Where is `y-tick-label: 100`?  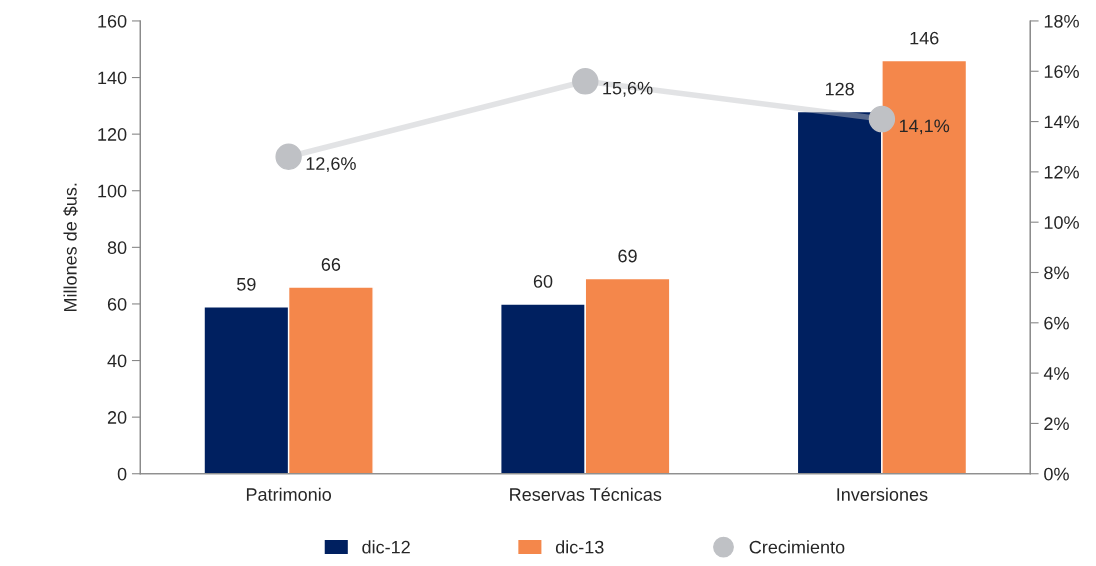
y-tick-label: 100 is located at coordinates (112, 191).